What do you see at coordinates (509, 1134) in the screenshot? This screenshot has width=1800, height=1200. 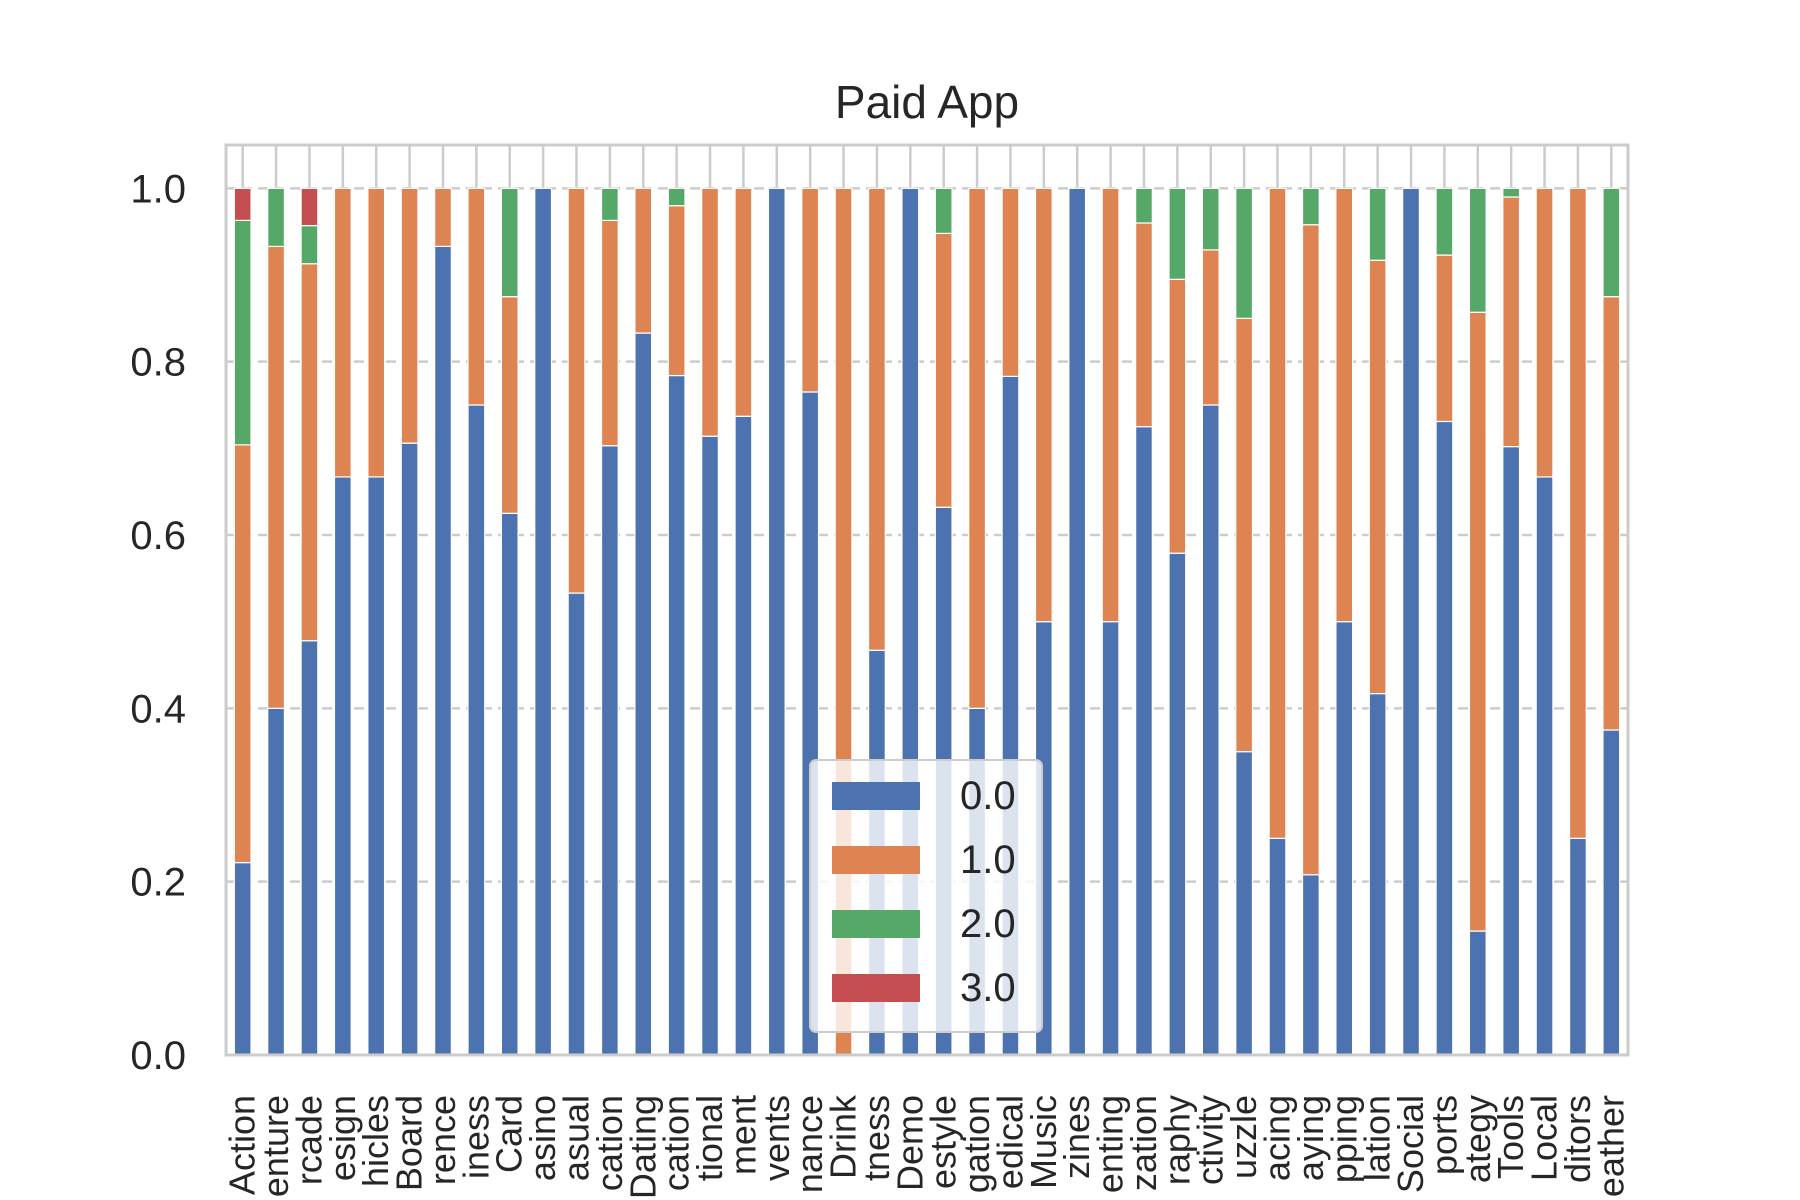 I see `x-tick-label: Card` at bounding box center [509, 1134].